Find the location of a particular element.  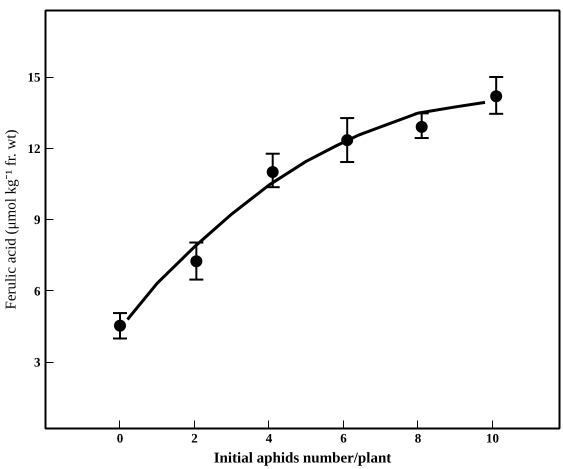

y-axis-title: Ferulic acid (μmol kg⁻¹ fr. wt) is located at coordinates (12, 219).